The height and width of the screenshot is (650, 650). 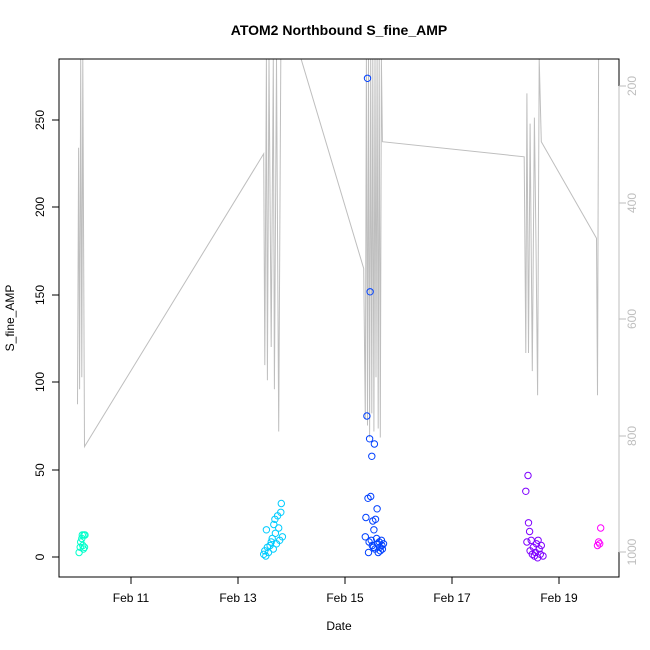 I want to click on right-y-tick-label: 200, so click(x=632, y=86).